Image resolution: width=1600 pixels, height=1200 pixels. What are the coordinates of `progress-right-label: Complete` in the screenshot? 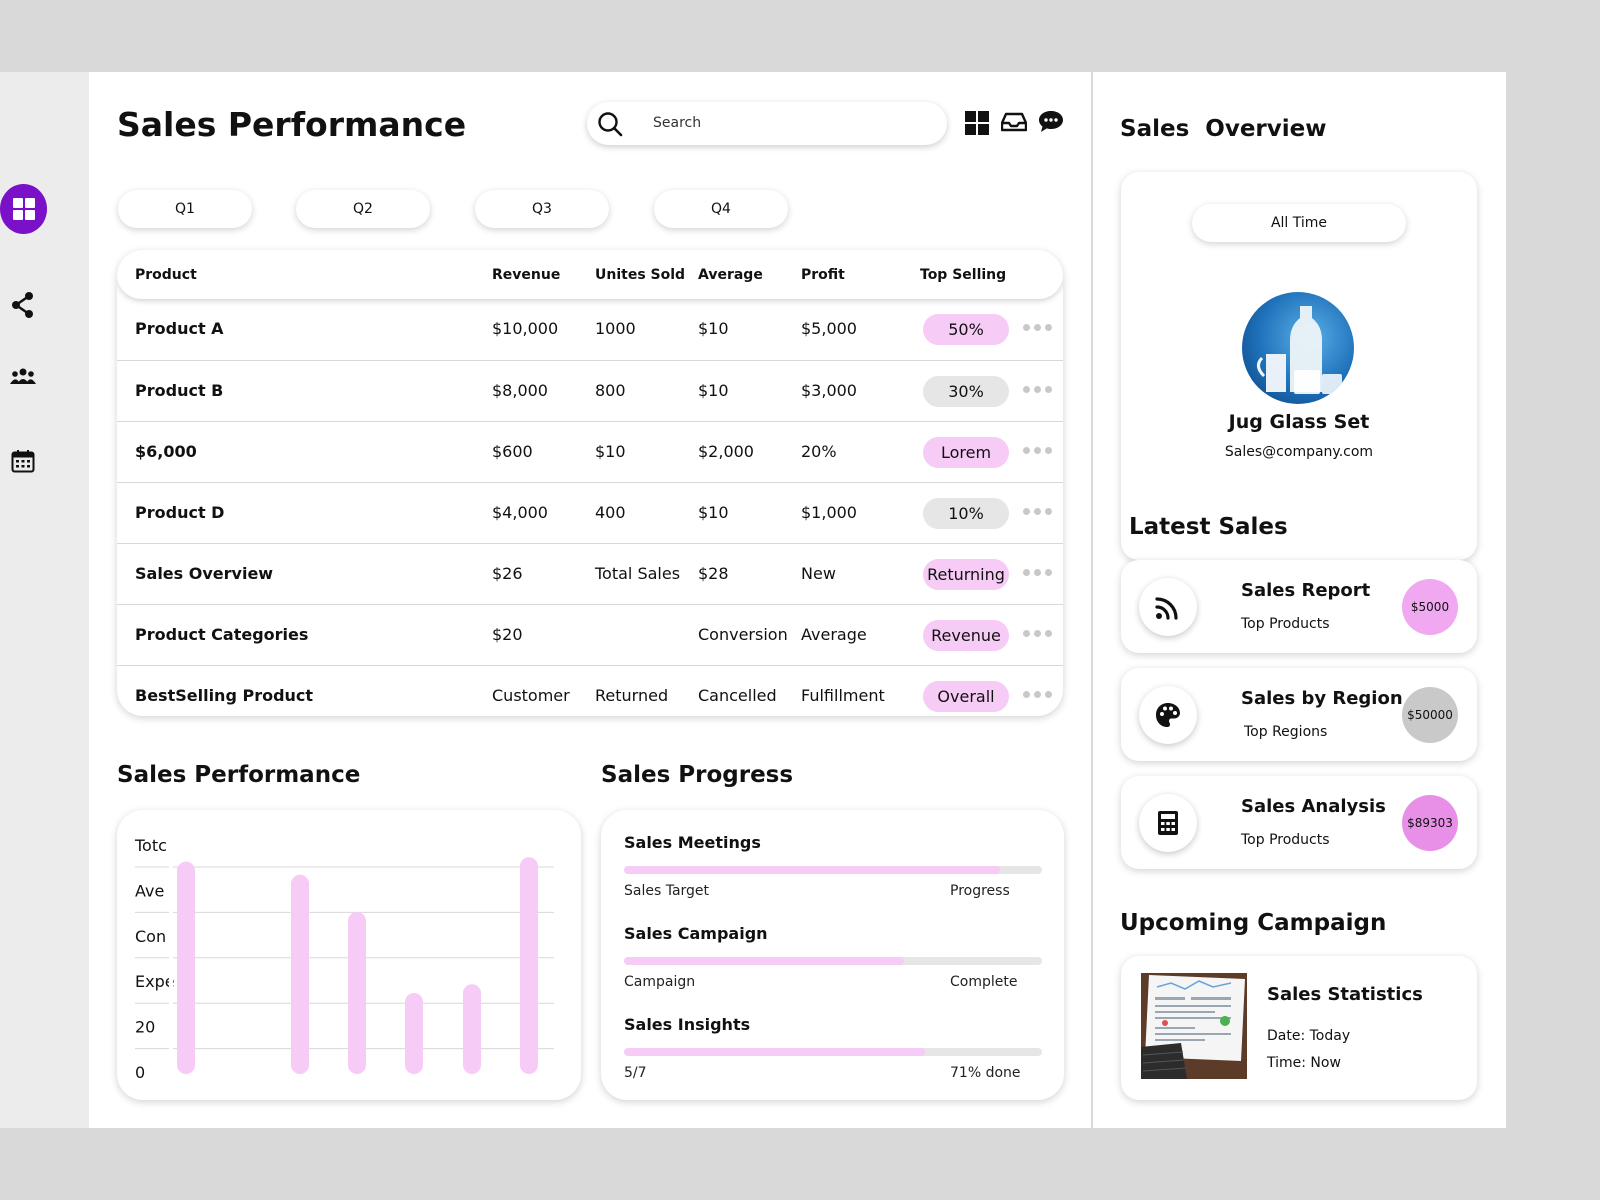 It's located at (984, 982).